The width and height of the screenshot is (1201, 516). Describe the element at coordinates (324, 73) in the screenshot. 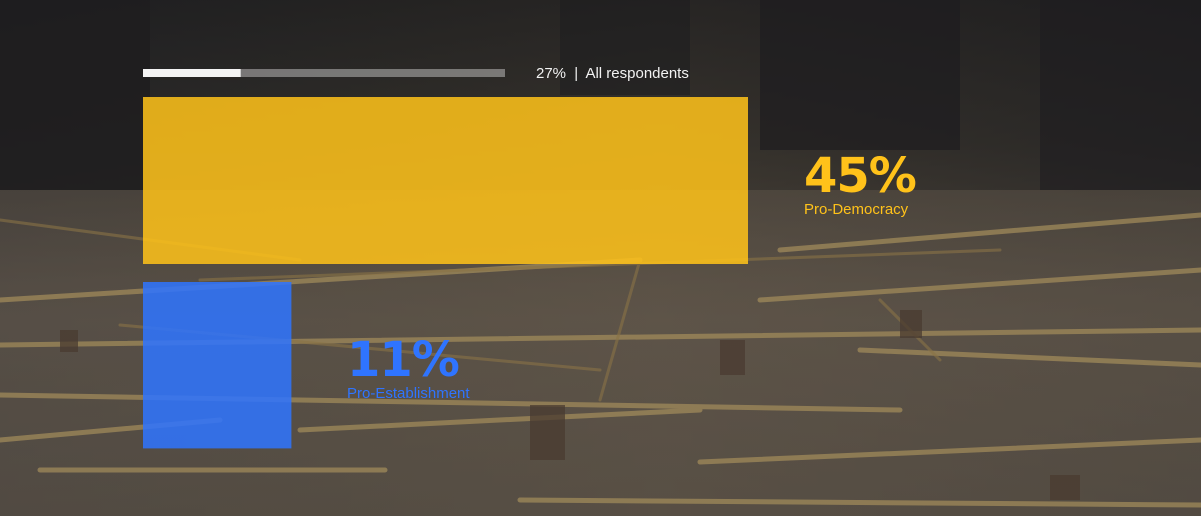

I see `reference-bar-track` at that location.